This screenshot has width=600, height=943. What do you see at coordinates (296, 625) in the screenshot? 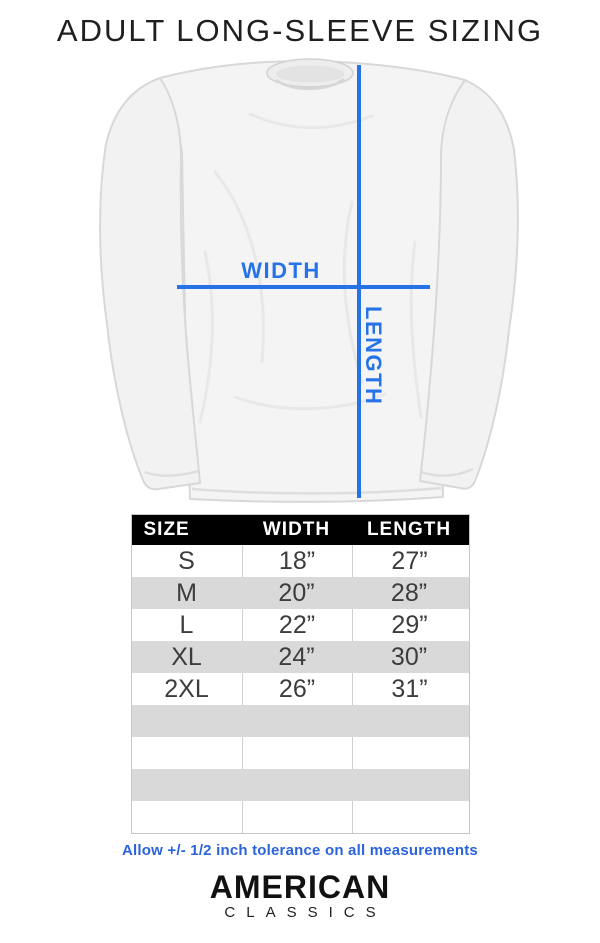
I see `width-value: 22”` at bounding box center [296, 625].